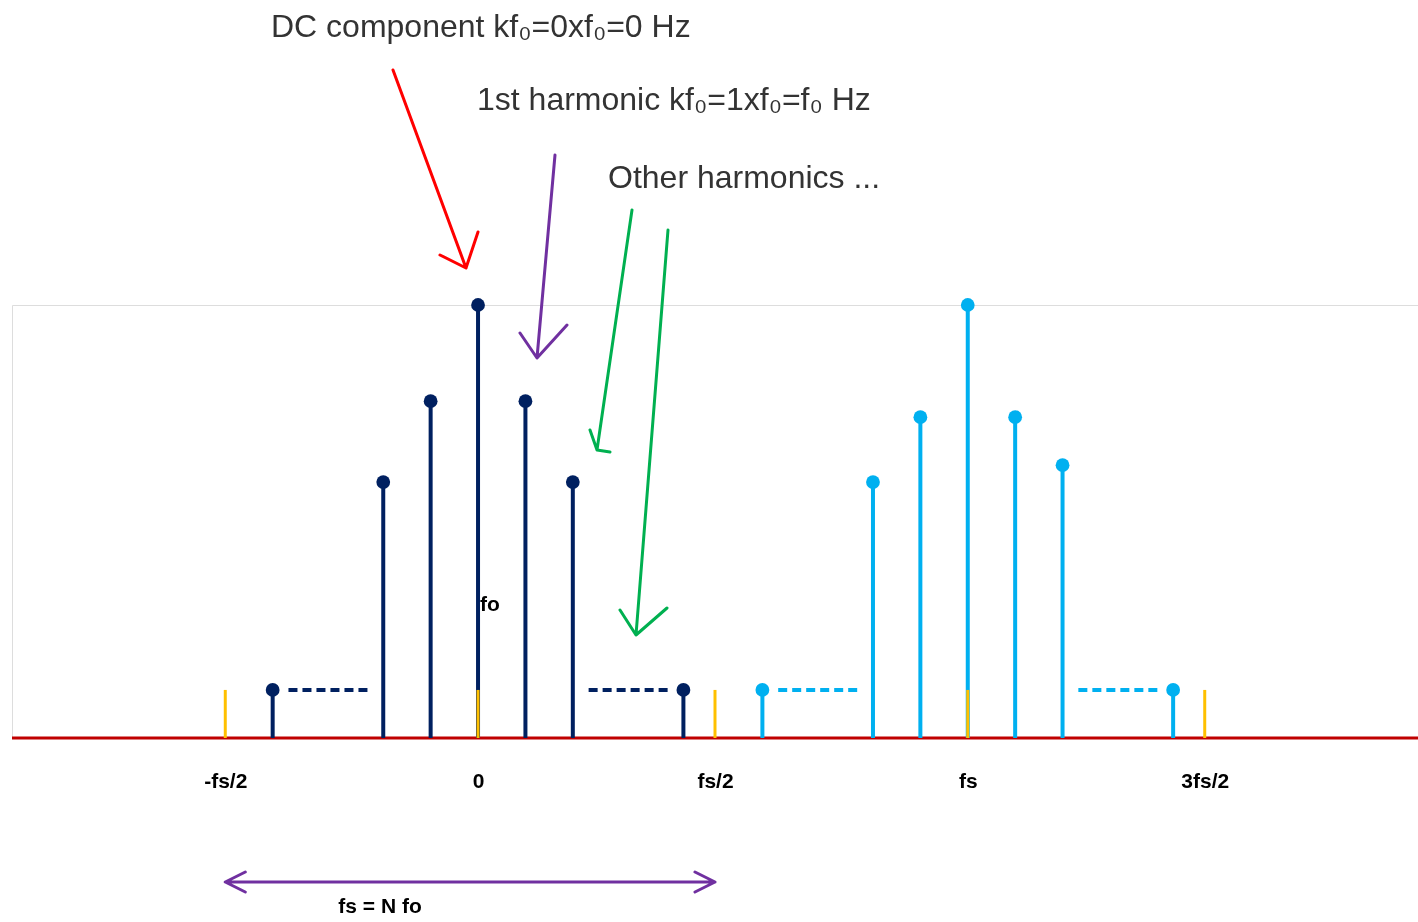  What do you see at coordinates (1205, 780) in the screenshot?
I see `x-tick-label: 3fs/2` at bounding box center [1205, 780].